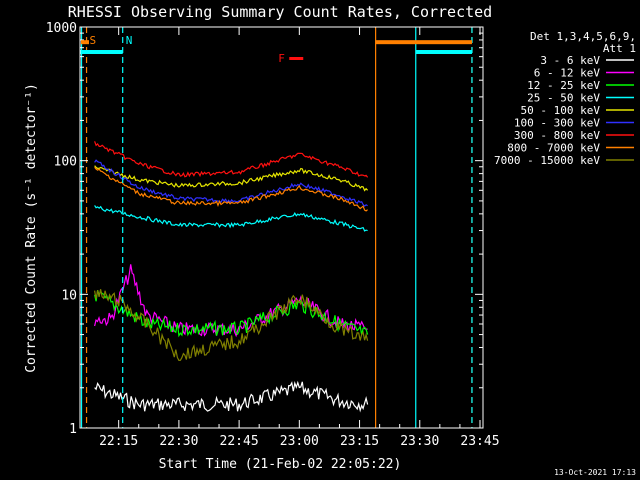  I want to click on annotation-label: N, so click(129, 40).